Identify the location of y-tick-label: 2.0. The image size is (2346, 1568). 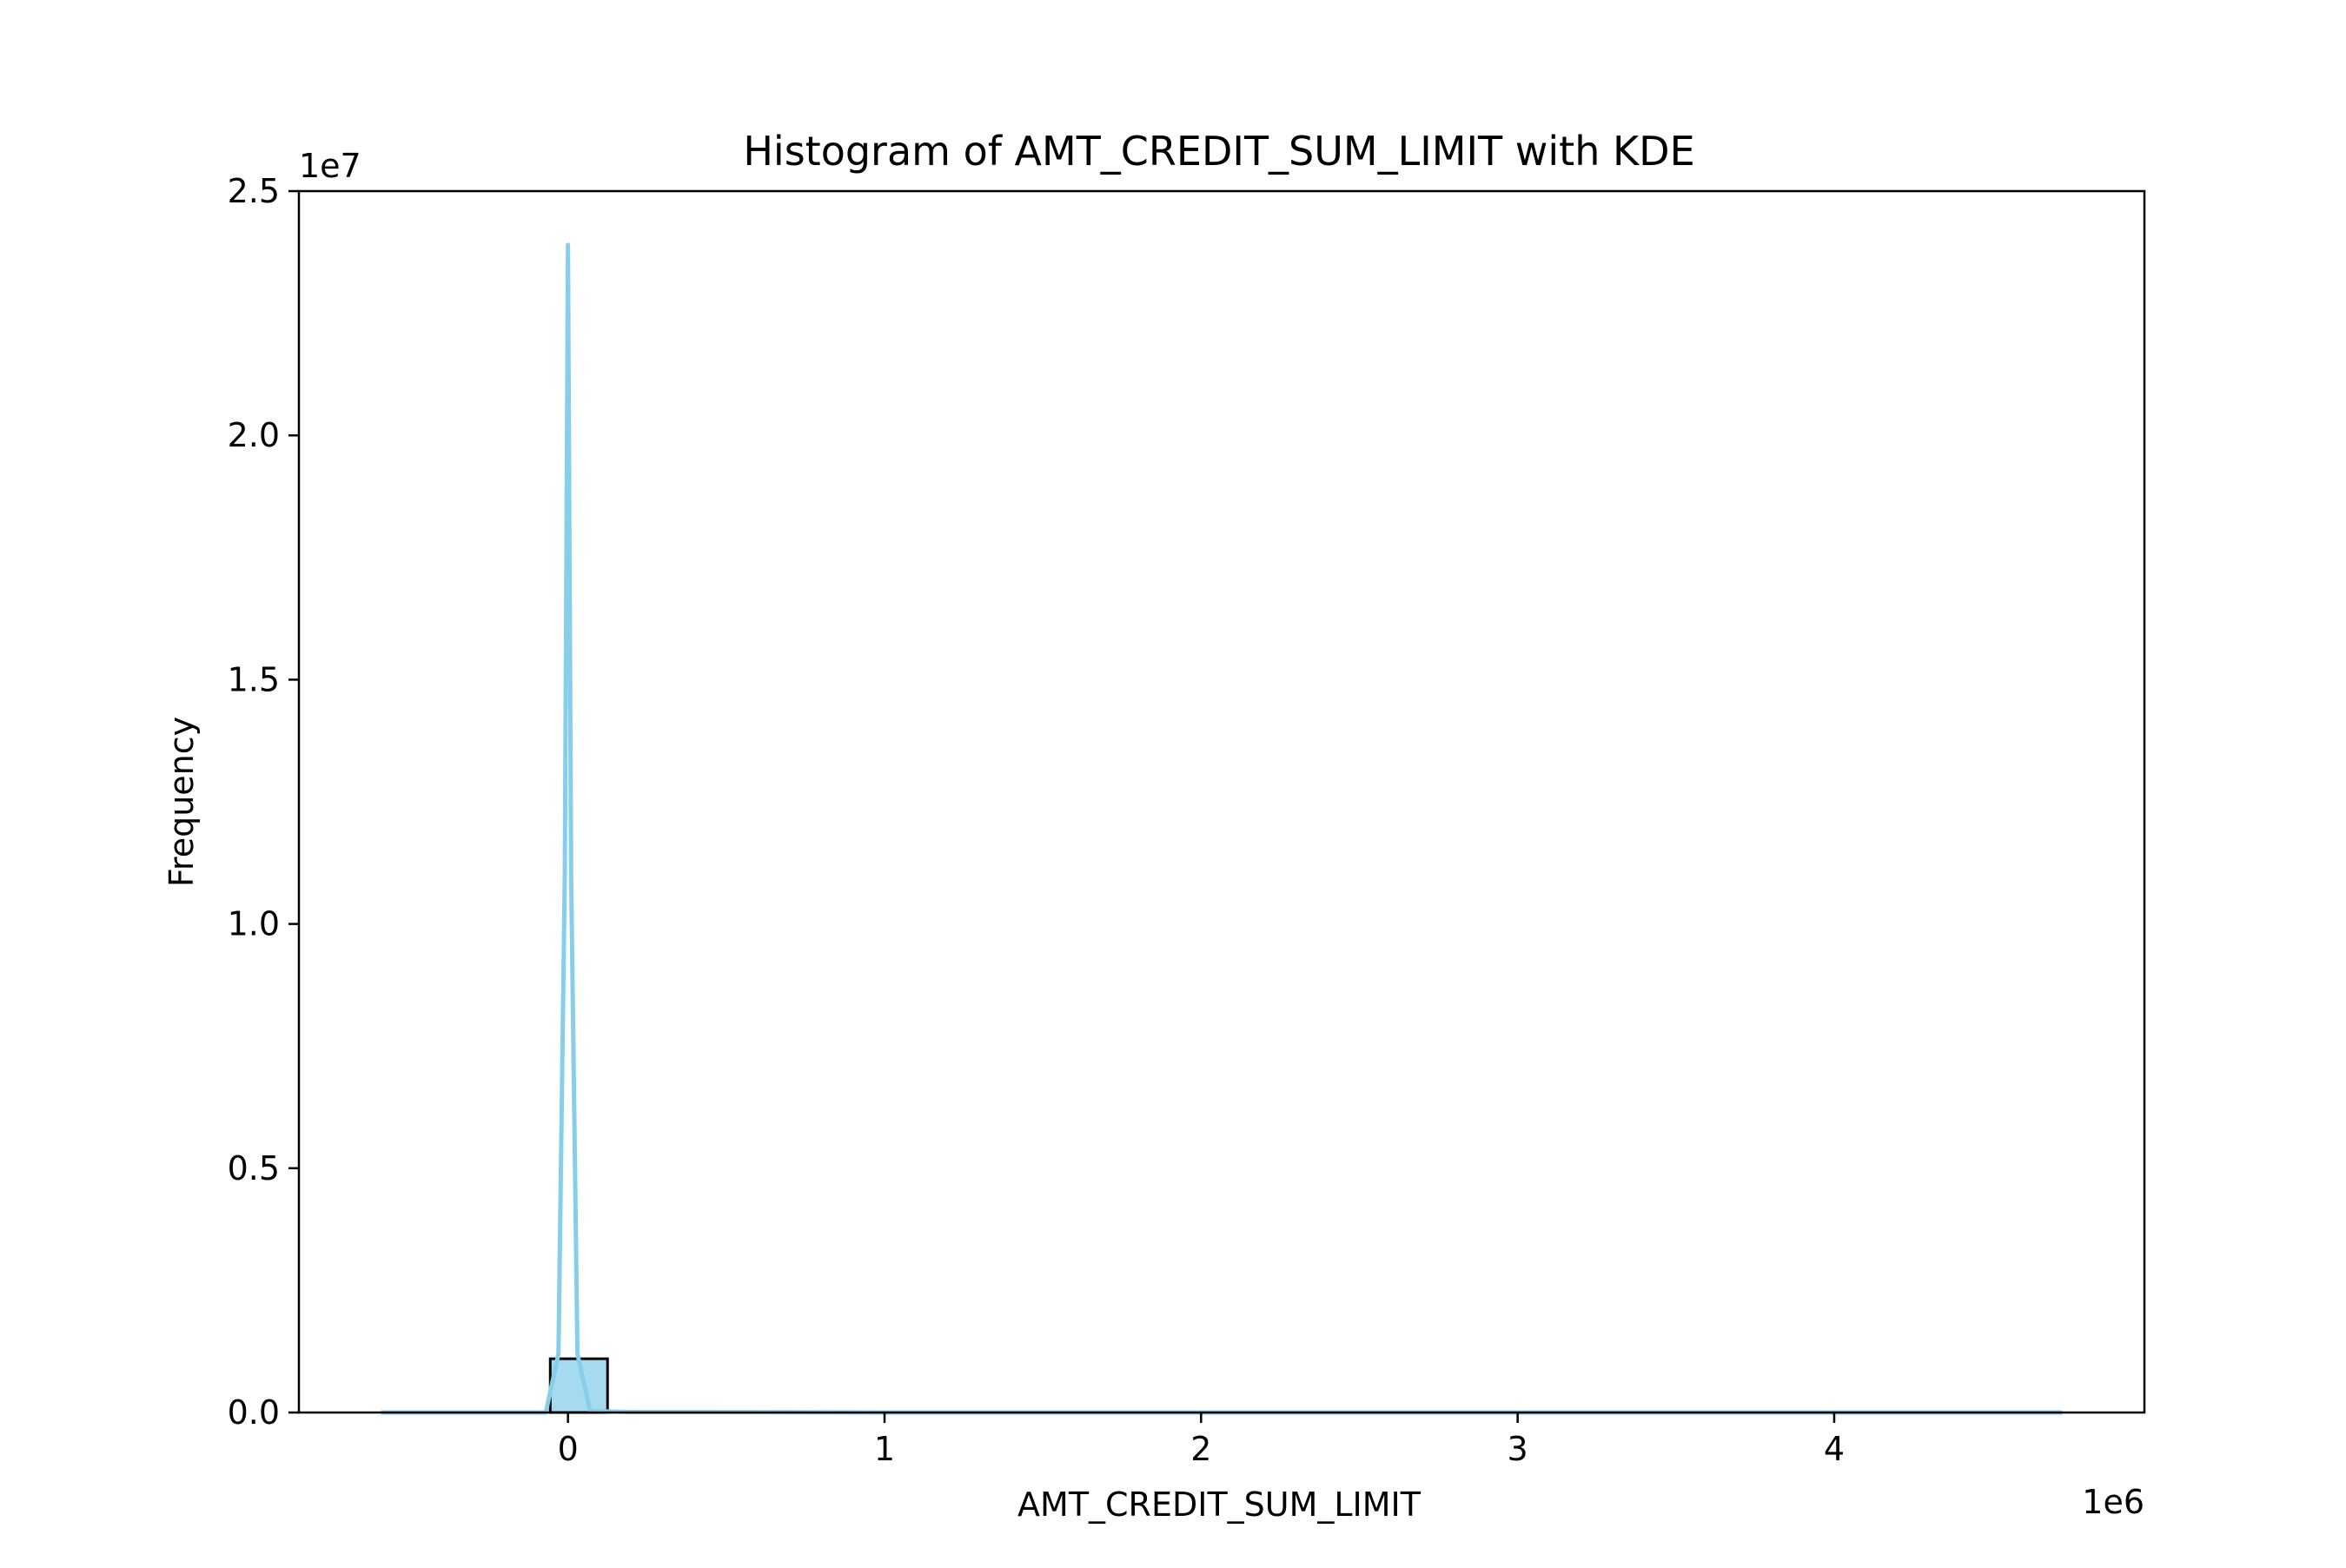
(254, 435).